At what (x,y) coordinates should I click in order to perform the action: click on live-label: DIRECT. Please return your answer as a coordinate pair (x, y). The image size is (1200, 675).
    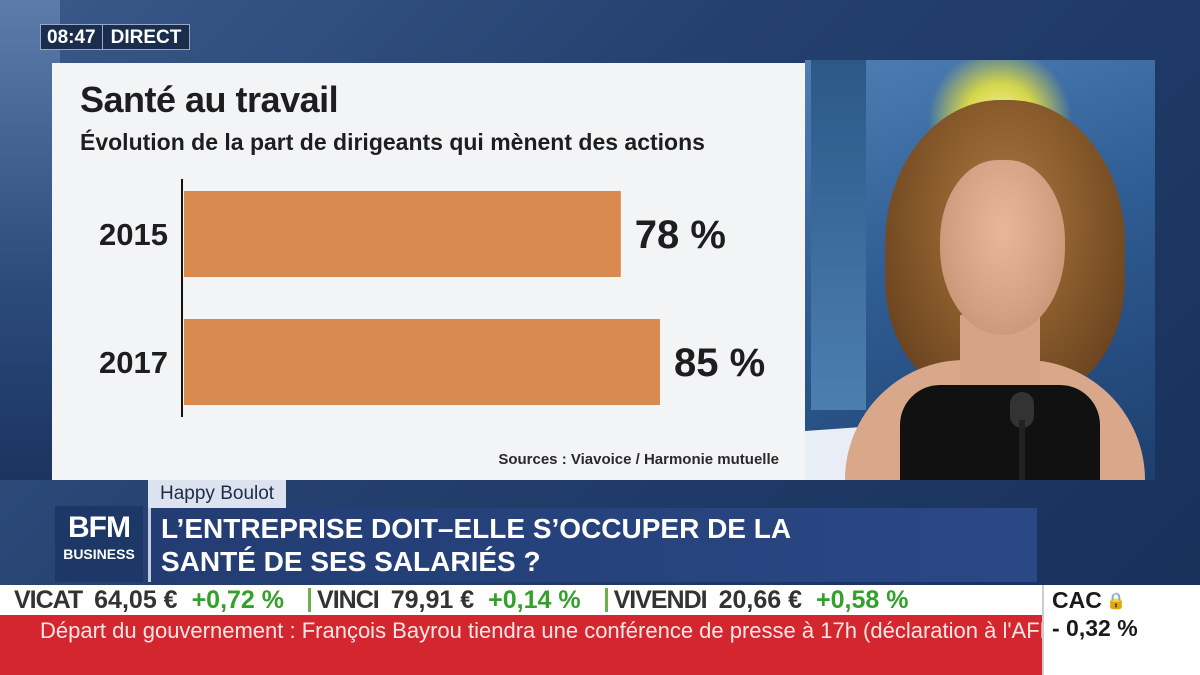
    Looking at the image, I should click on (146, 37).